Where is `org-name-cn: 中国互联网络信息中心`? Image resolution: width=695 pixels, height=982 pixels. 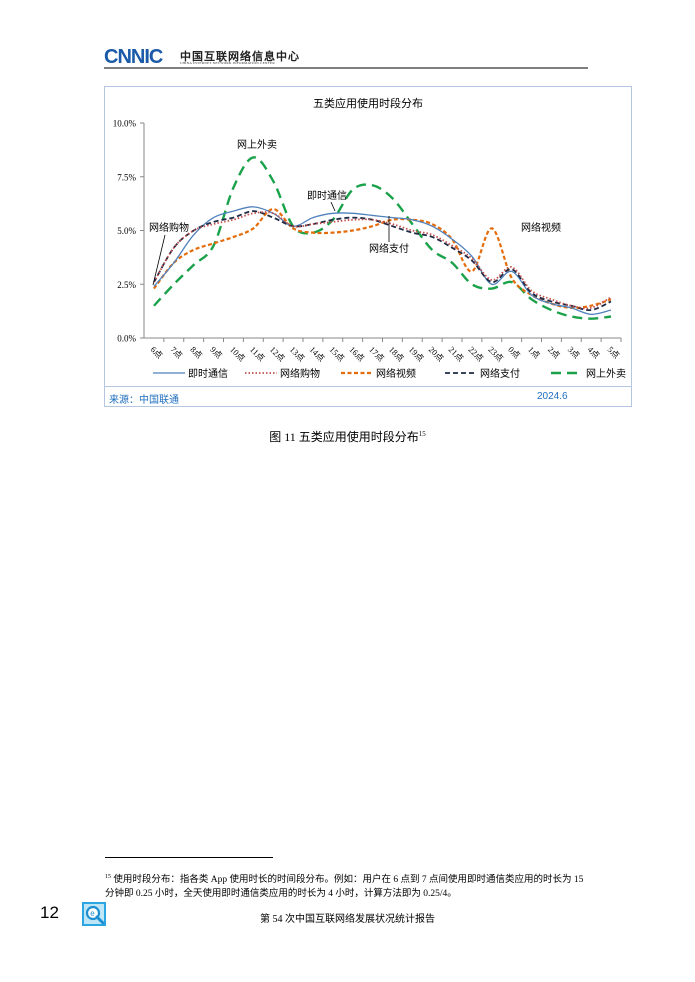
org-name-cn: 中国互联网络信息中心 is located at coordinates (240, 57).